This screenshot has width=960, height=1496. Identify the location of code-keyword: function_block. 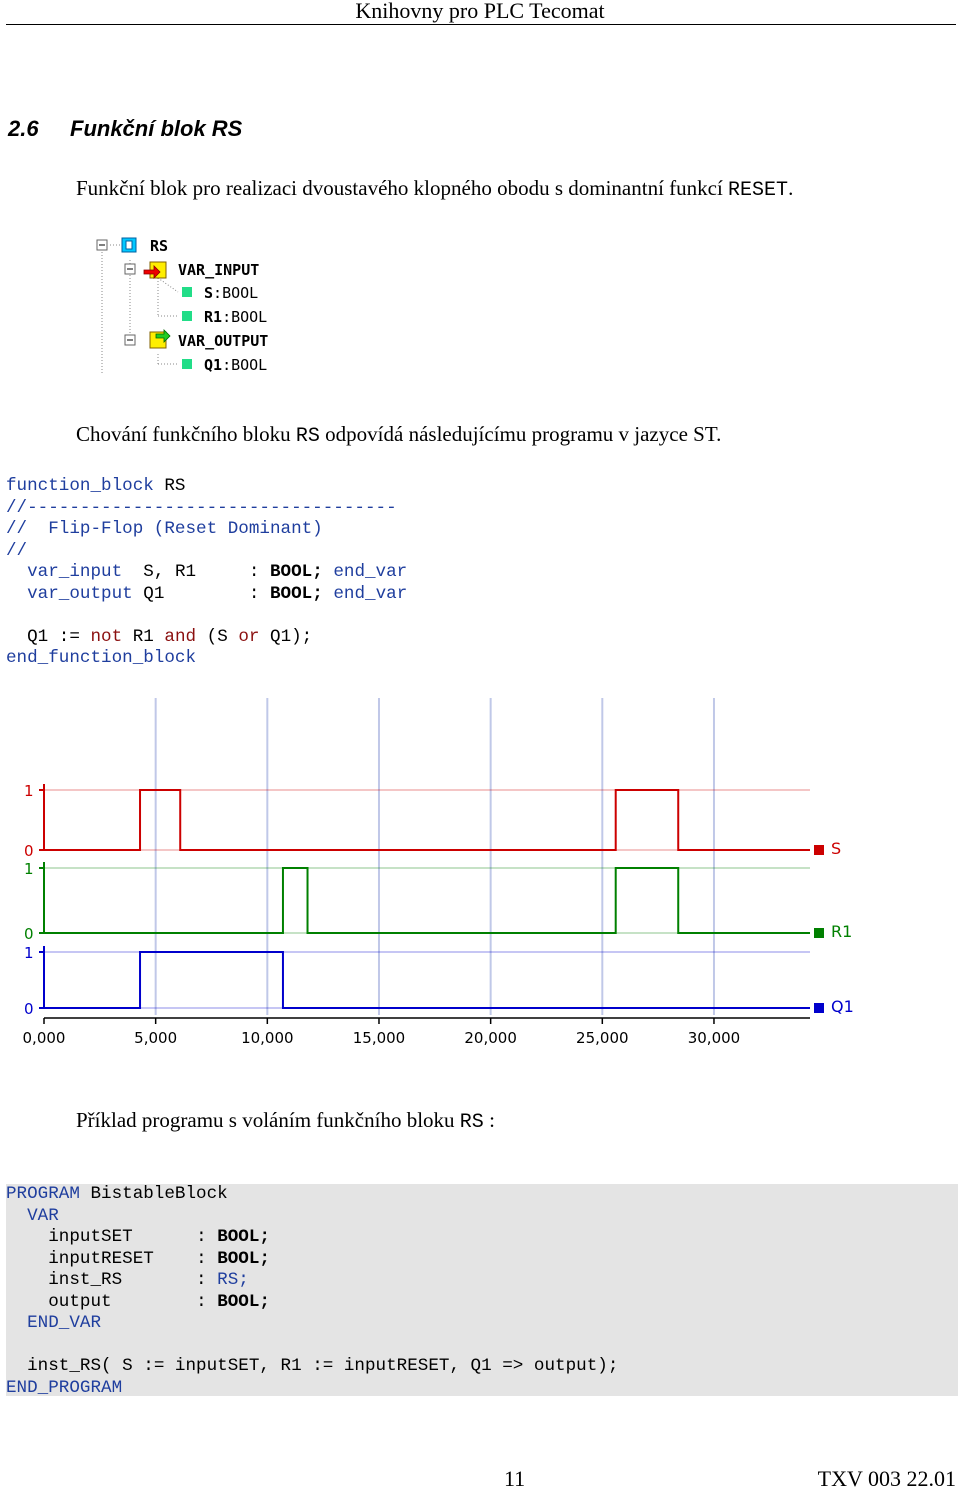
(80, 486).